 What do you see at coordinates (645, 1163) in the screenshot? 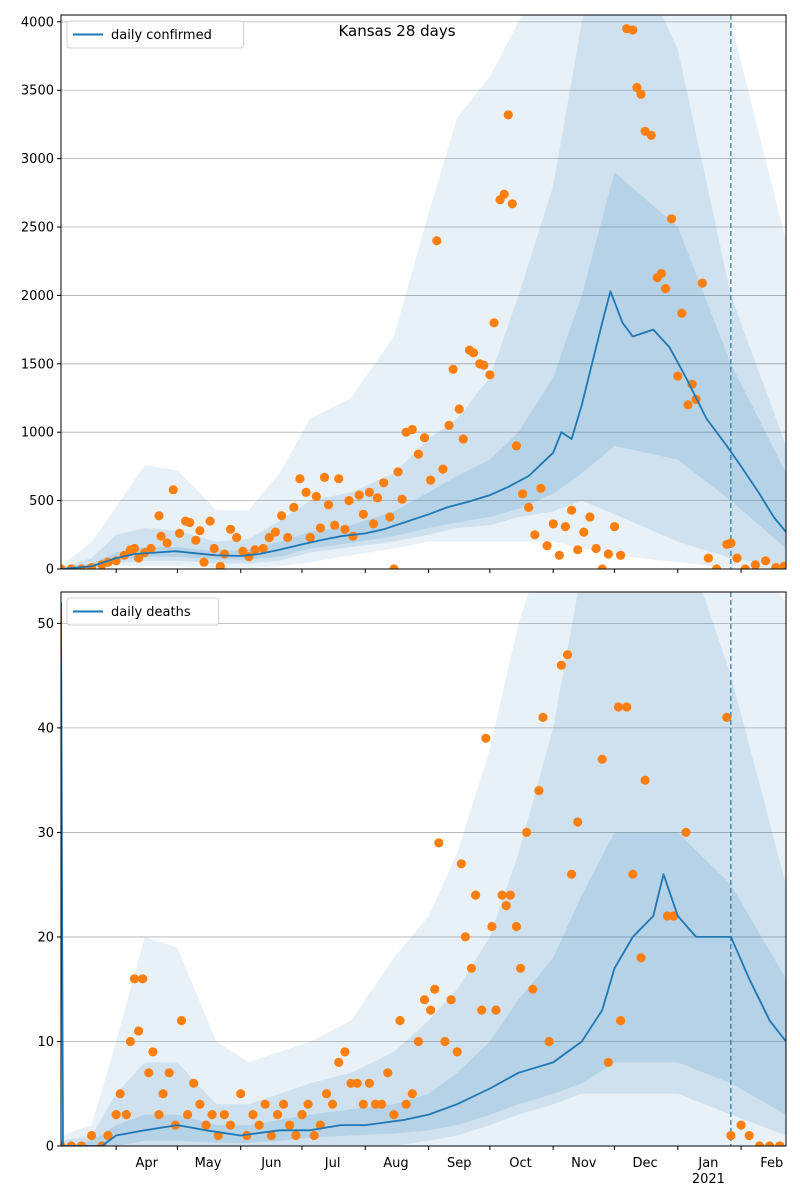
I see `x-tick-label: Dec` at bounding box center [645, 1163].